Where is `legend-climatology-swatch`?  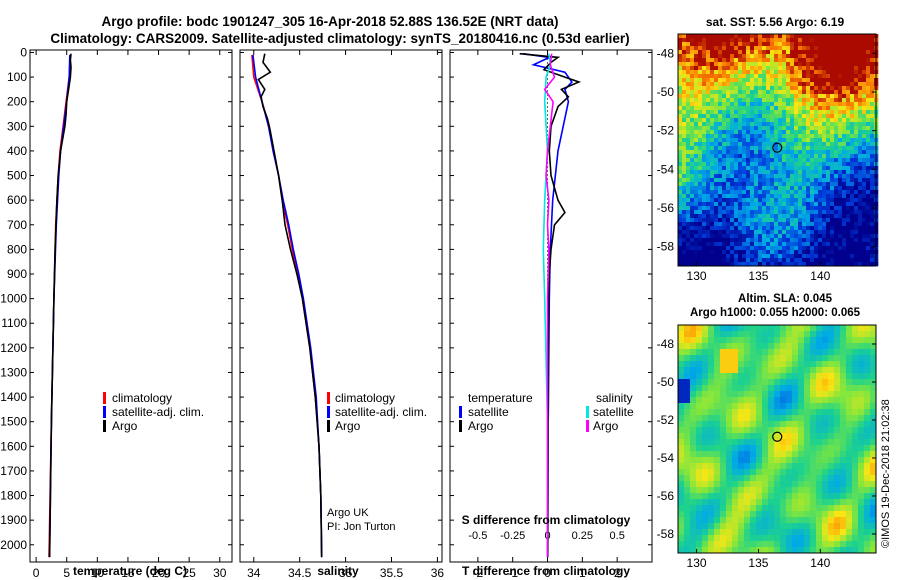
legend-climatology-swatch is located at coordinates (328, 398).